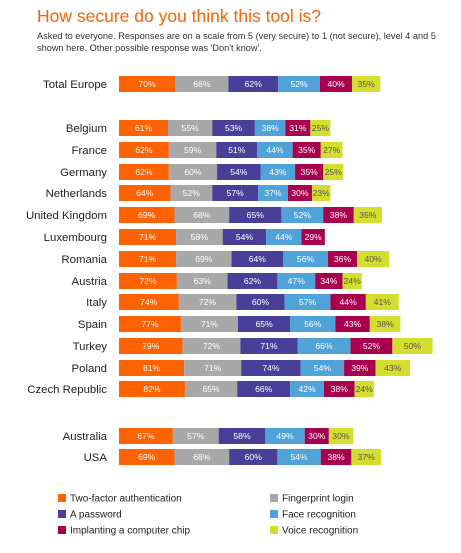 Image resolution: width=461 pixels, height=553 pixels. I want to click on bar-luxembourg-implanting-a-computer-chip, so click(313, 237).